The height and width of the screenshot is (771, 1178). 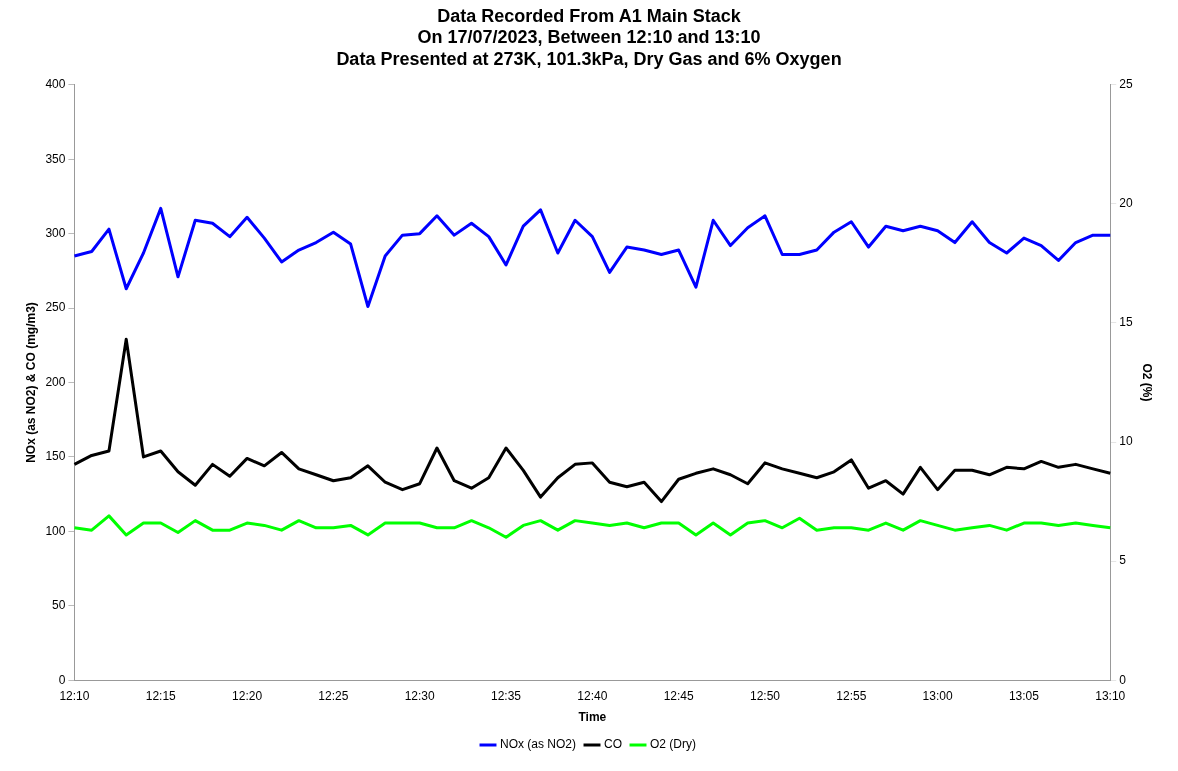 I want to click on x-tick-label: 13:10, so click(x=1110, y=695).